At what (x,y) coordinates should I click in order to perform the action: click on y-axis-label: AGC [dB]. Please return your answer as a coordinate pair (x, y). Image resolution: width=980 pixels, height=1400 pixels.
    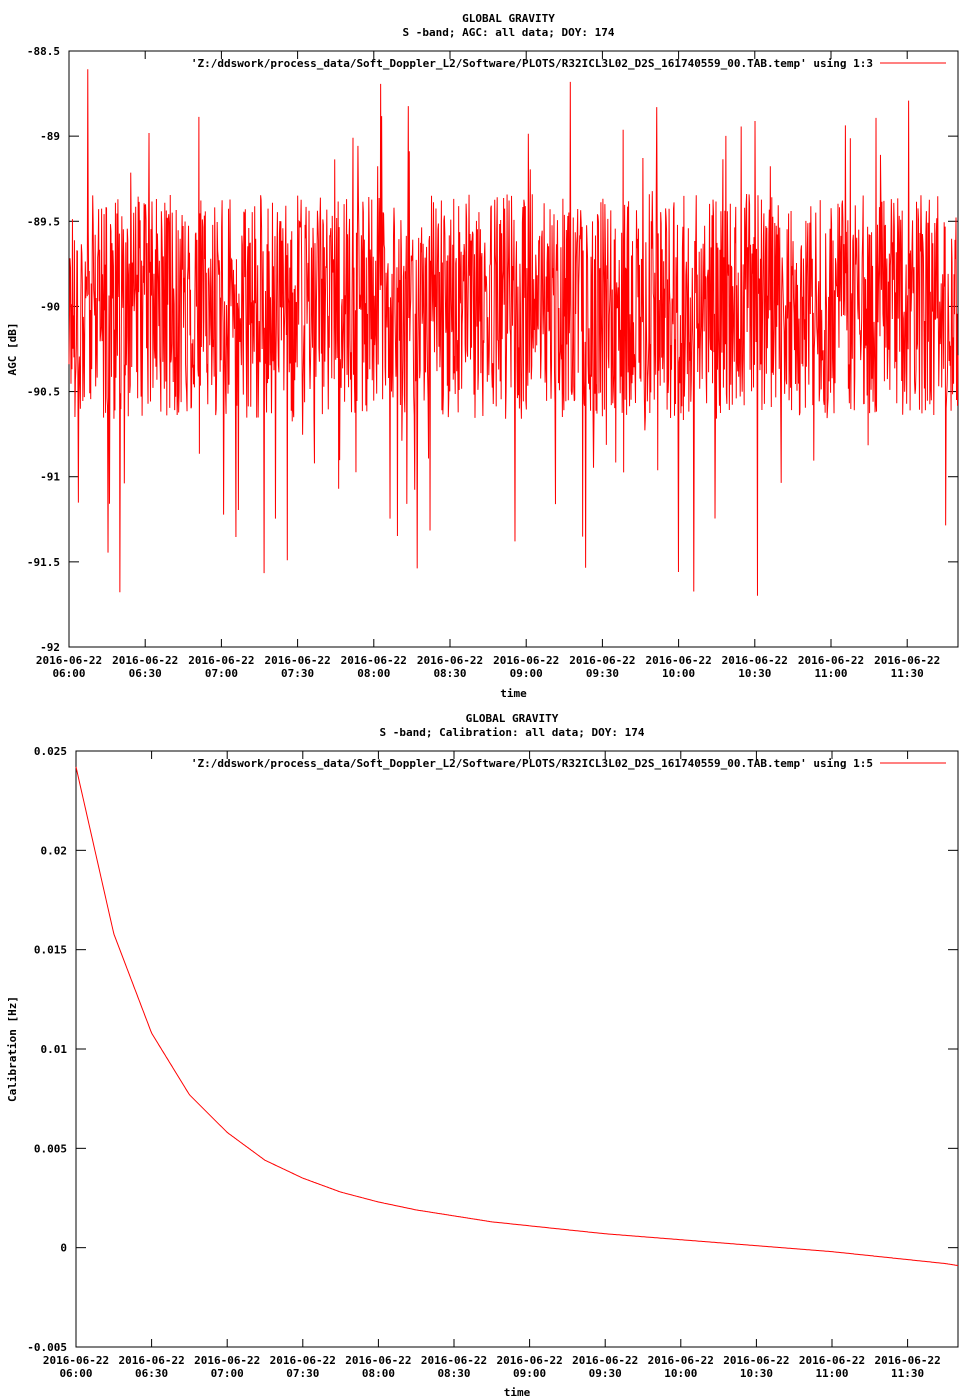
    Looking at the image, I should click on (12, 349).